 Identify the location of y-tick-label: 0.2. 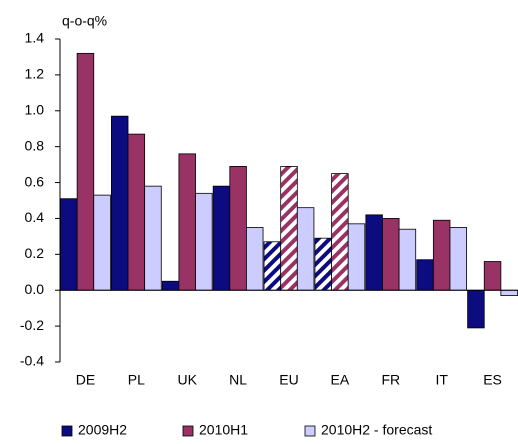
(35, 253).